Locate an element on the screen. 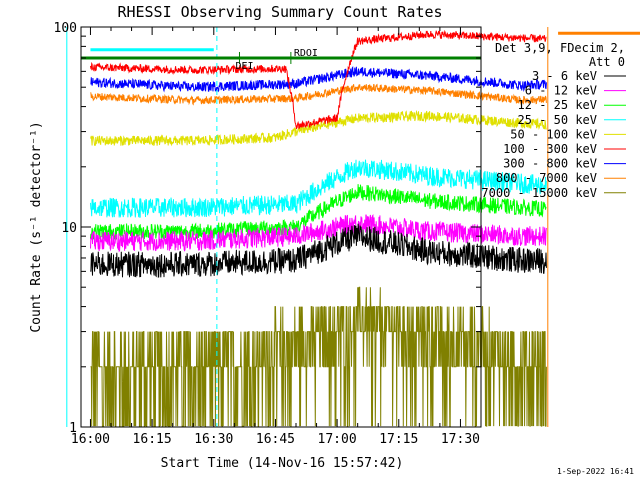 The height and width of the screenshot is (480, 640). series-3-6kev is located at coordinates (318, 250).